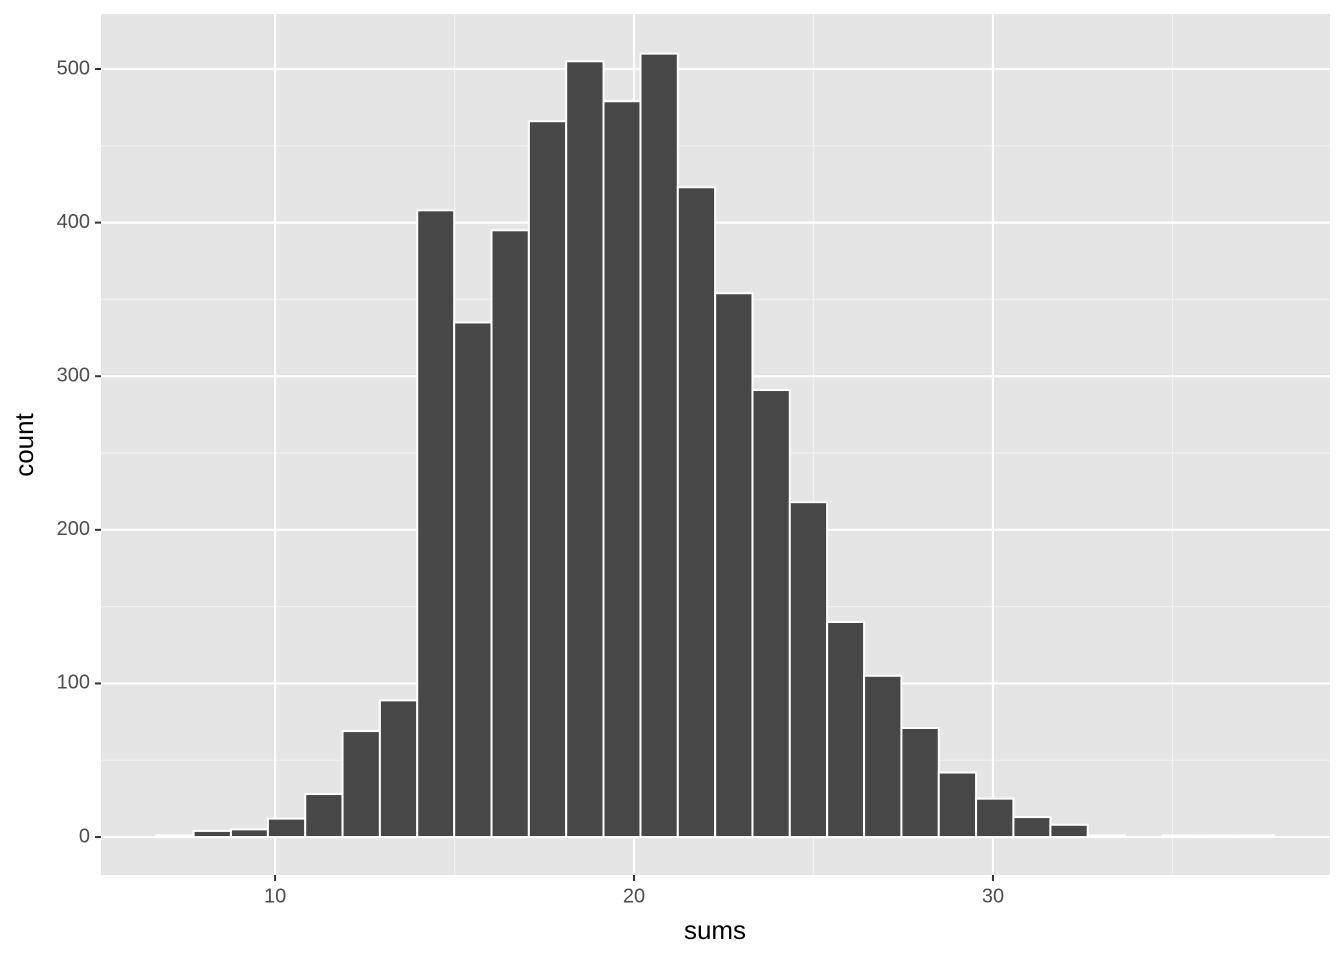 This screenshot has height=960, width=1344. I want to click on x-tick-label: 30, so click(993, 896).